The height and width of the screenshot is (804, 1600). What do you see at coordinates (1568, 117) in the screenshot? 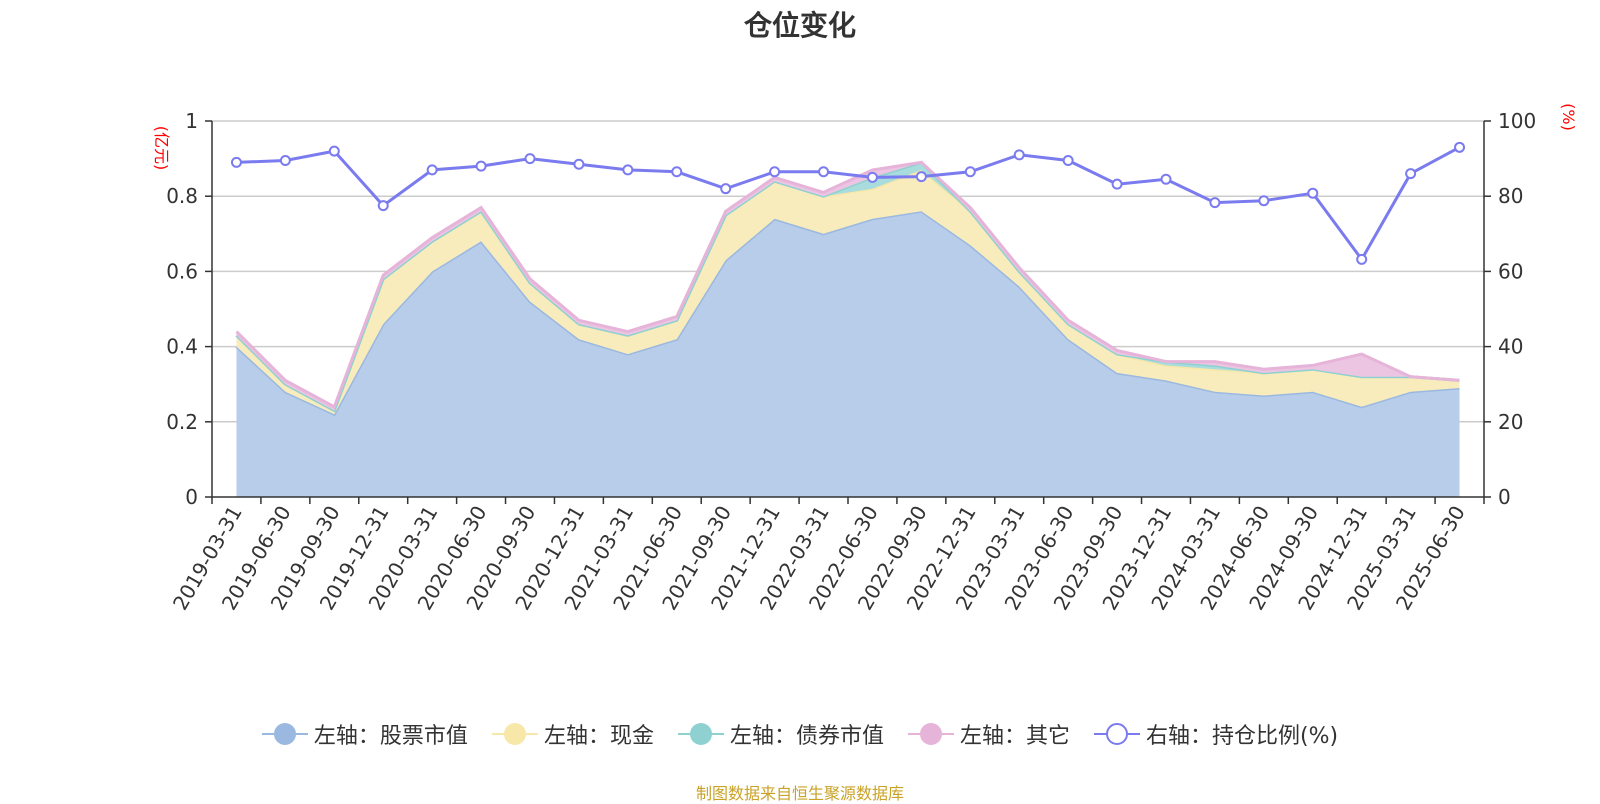
I see `right-axis-unit: (%)` at bounding box center [1568, 117].